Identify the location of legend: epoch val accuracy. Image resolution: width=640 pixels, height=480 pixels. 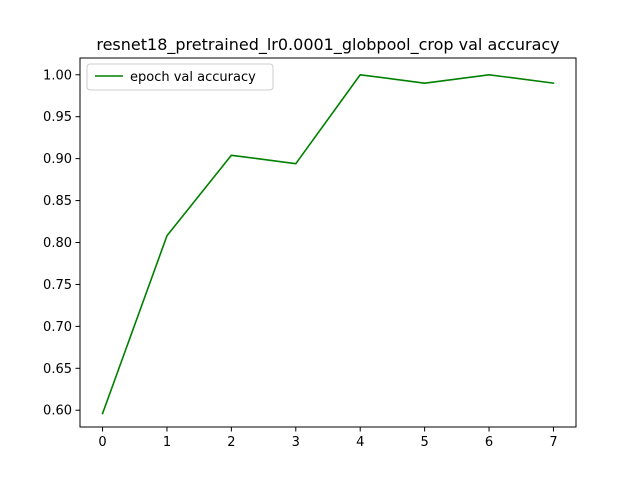
(180, 77).